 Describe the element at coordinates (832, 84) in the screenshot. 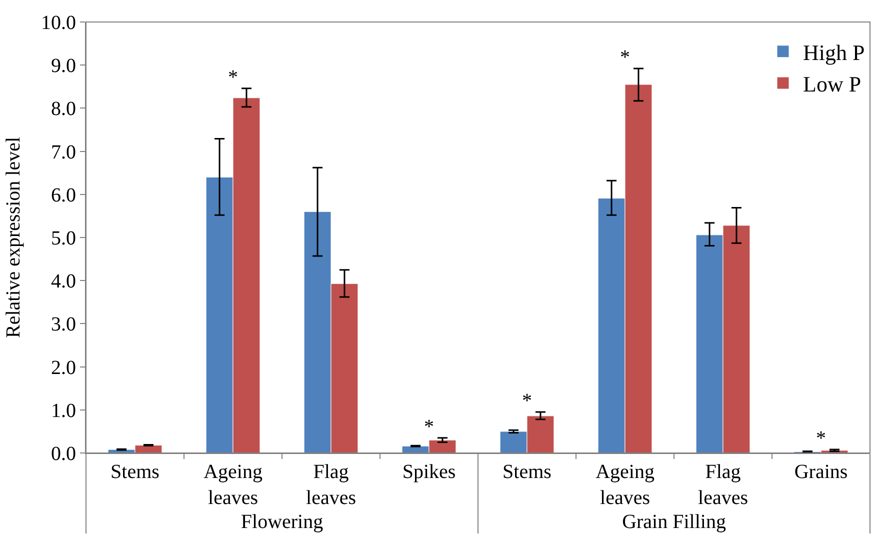

I see `legend-label: Low P` at that location.